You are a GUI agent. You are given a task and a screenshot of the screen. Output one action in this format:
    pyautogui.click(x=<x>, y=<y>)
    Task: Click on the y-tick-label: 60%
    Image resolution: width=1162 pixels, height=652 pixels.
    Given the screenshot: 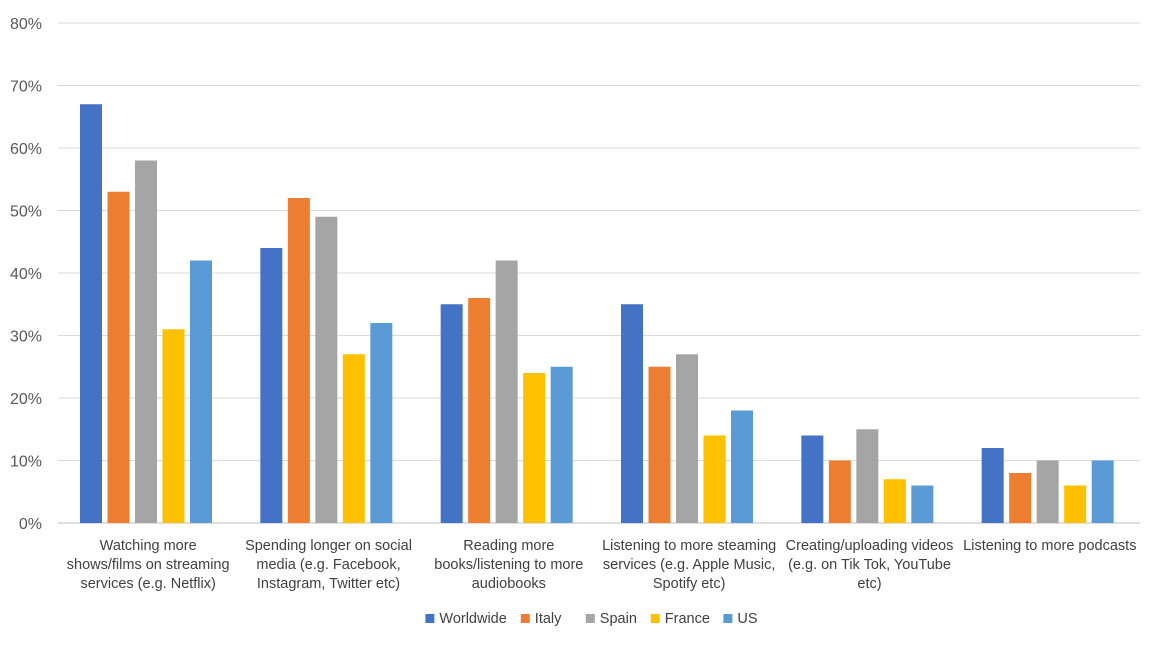 What is the action you would take?
    pyautogui.click(x=26, y=149)
    